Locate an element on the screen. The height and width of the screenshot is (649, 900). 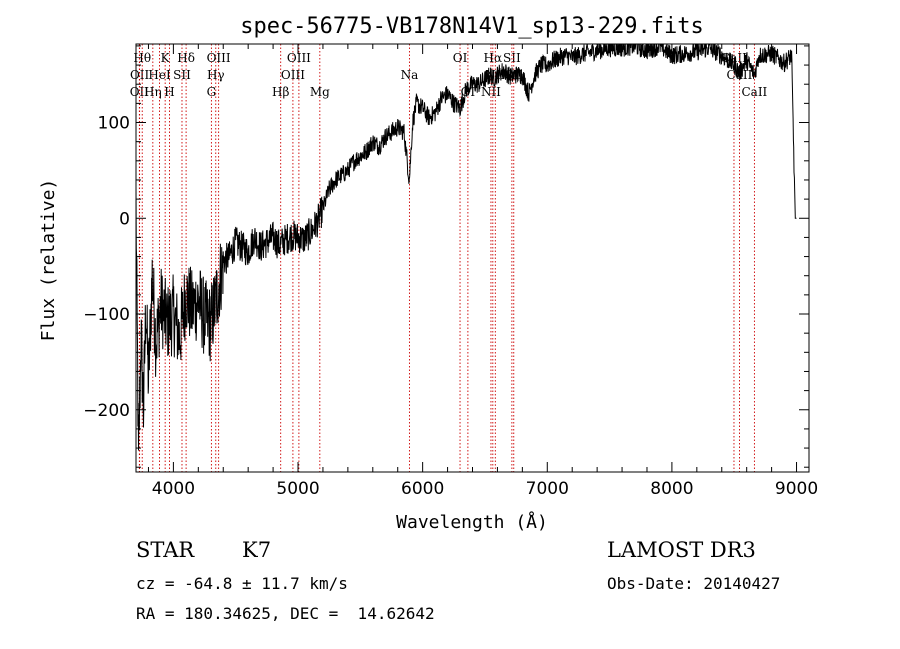
spectral-line-label: G is located at coordinates (212, 92).